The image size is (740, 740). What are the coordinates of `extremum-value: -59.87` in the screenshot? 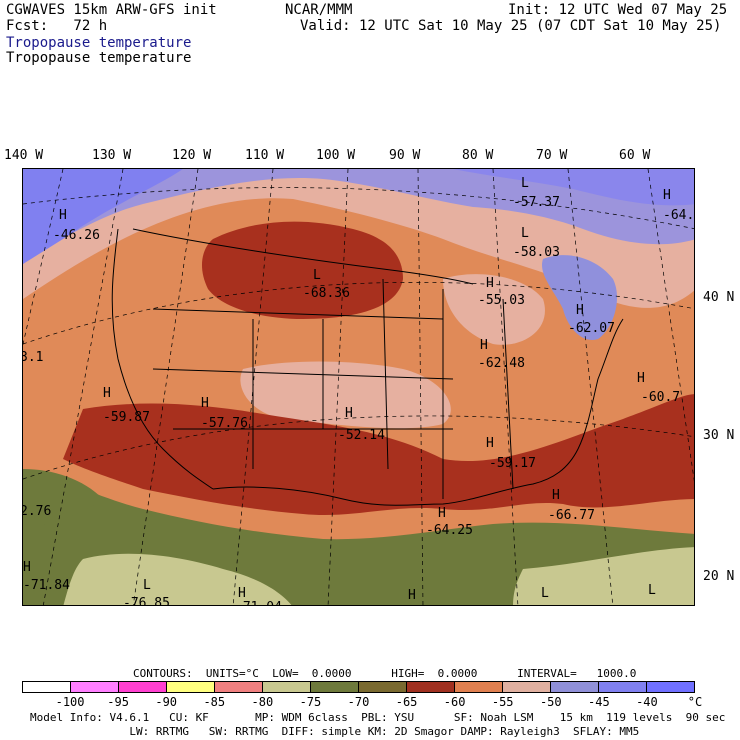 It's located at (126, 417).